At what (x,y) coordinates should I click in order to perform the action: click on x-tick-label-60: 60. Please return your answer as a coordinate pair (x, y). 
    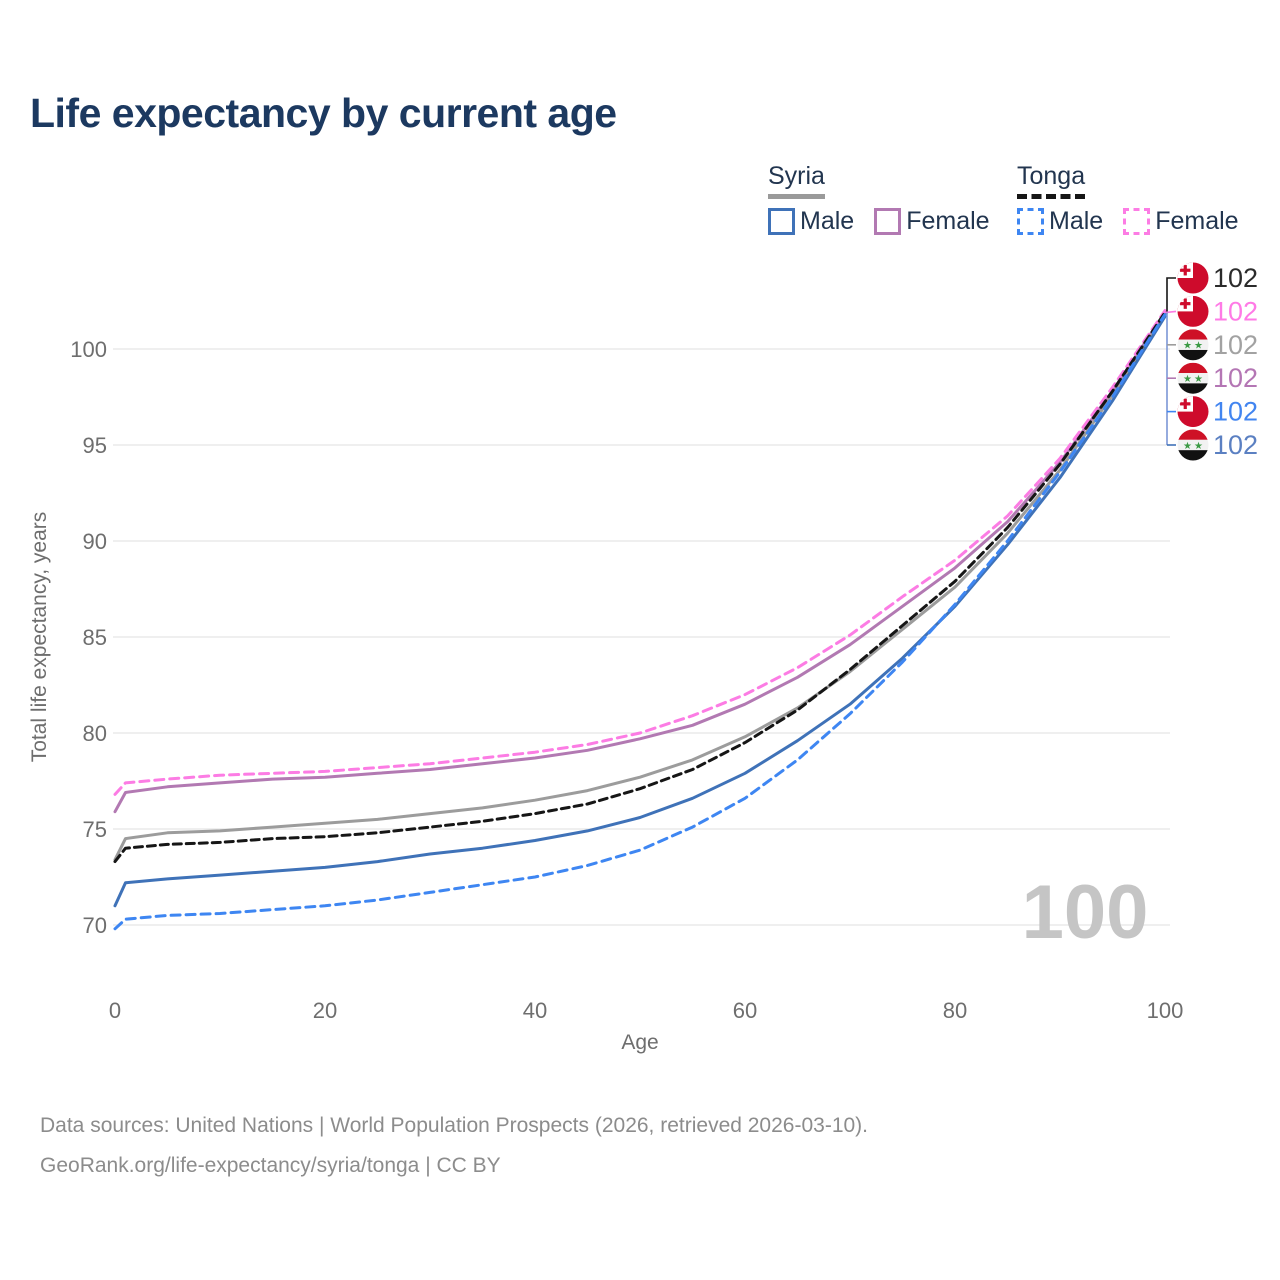
    Looking at the image, I should click on (745, 1010).